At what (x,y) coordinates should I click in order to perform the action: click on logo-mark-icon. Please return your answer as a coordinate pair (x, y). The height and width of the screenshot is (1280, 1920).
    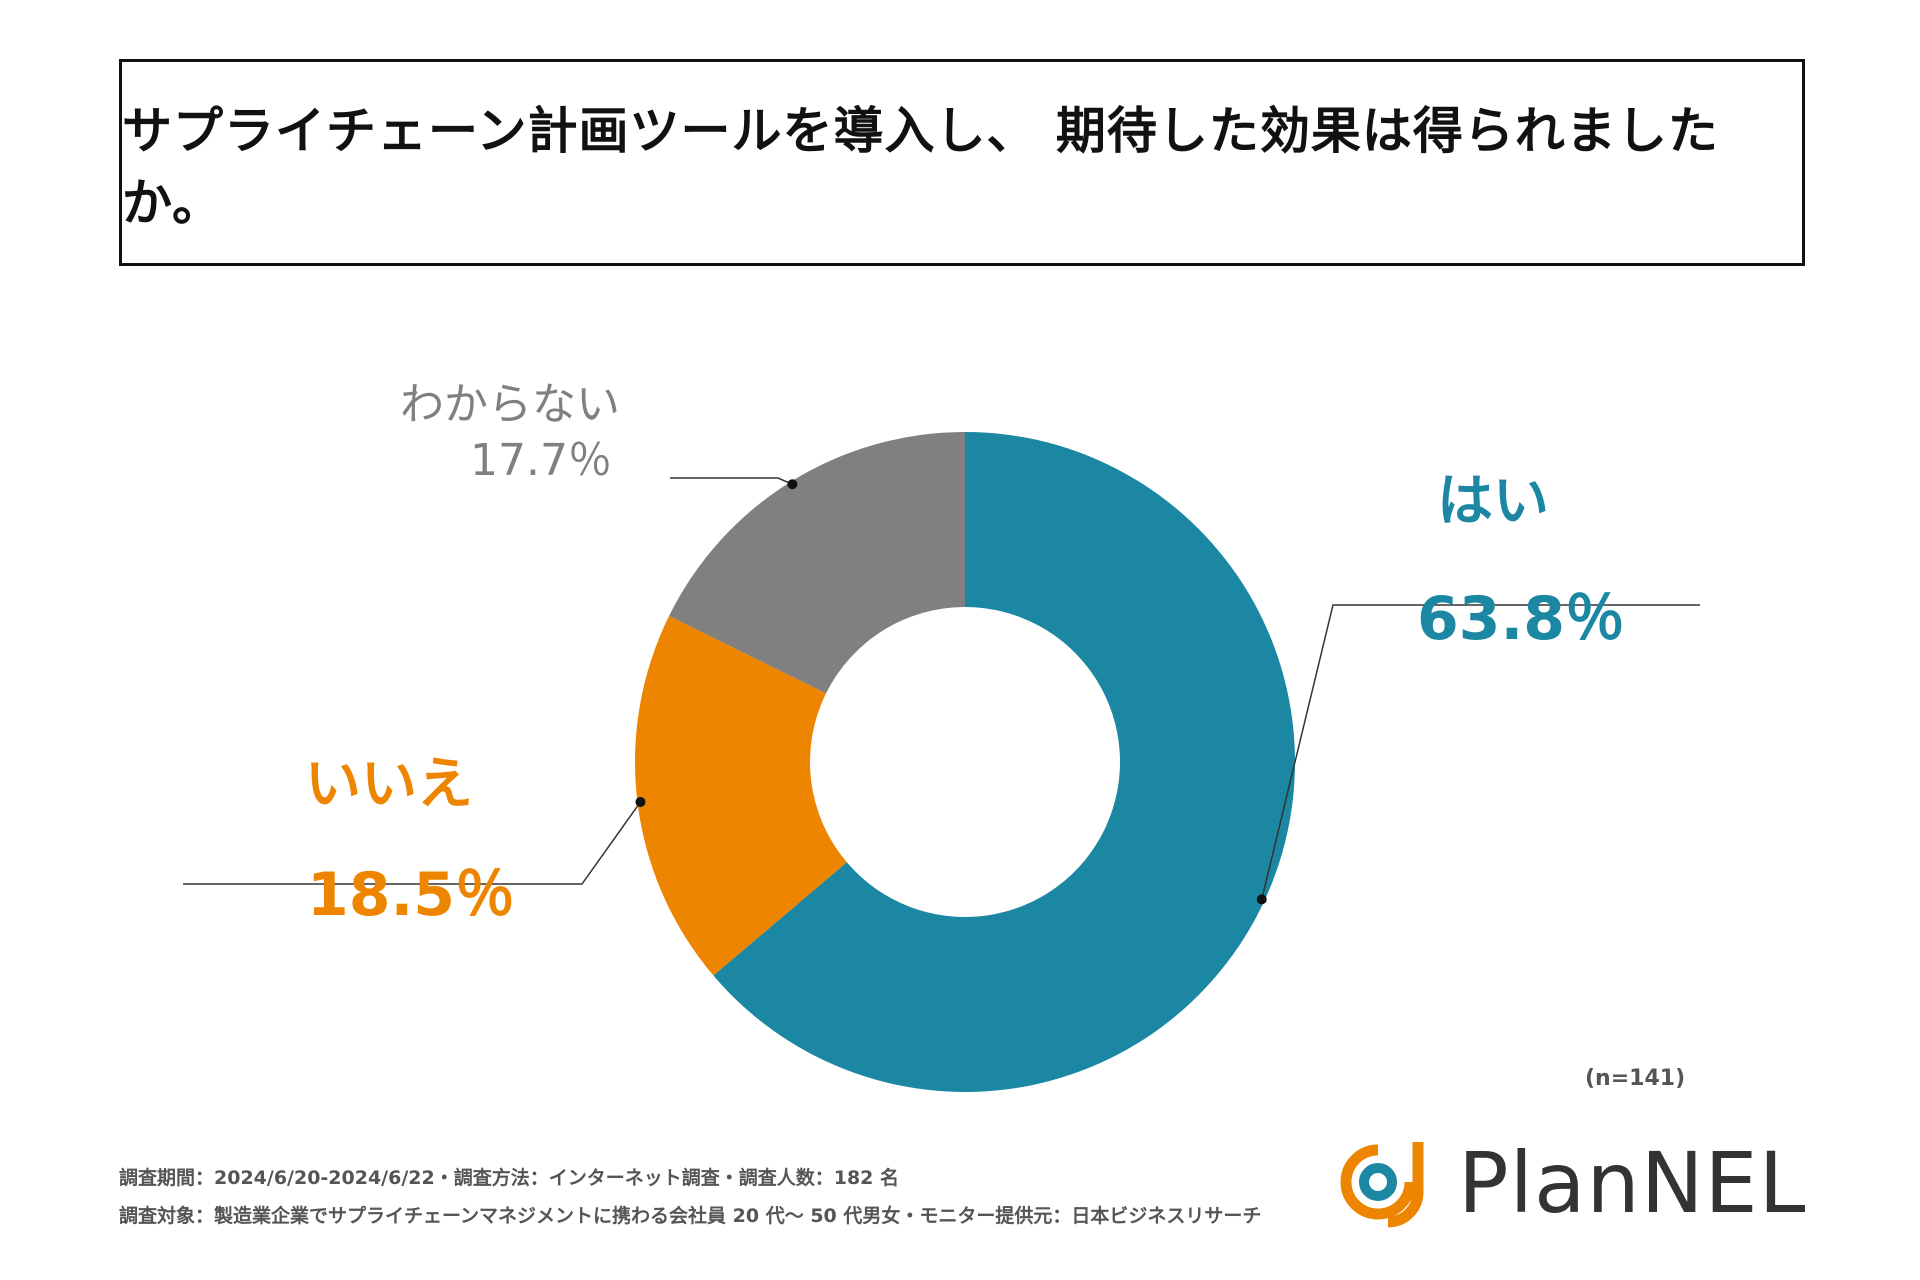
    Looking at the image, I should click on (1382, 1185).